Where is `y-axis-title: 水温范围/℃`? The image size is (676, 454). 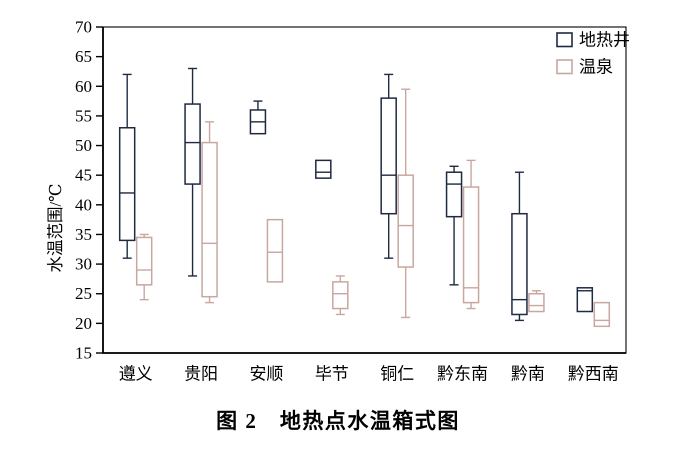
y-axis-title: 水温范围/℃ is located at coordinates (55, 227).